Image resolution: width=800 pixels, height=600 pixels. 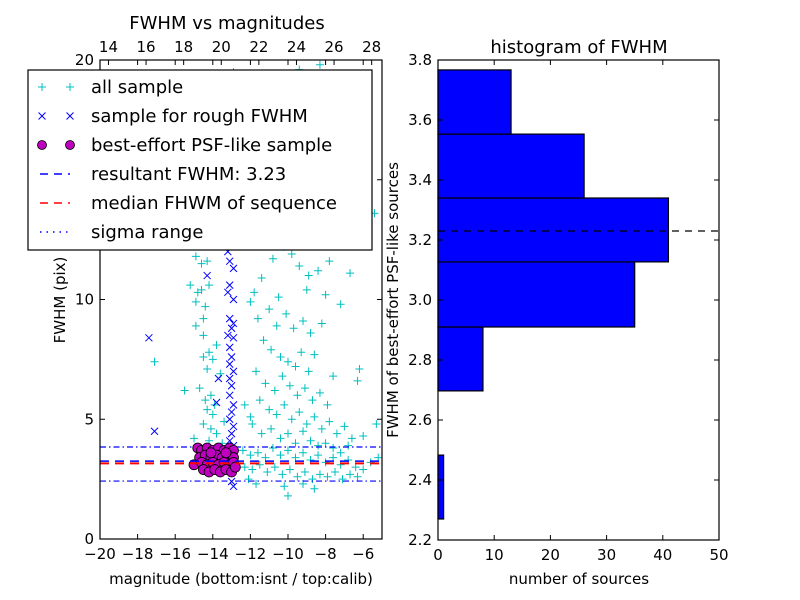 What do you see at coordinates (200, 160) in the screenshot?
I see `legend-box` at bounding box center [200, 160].